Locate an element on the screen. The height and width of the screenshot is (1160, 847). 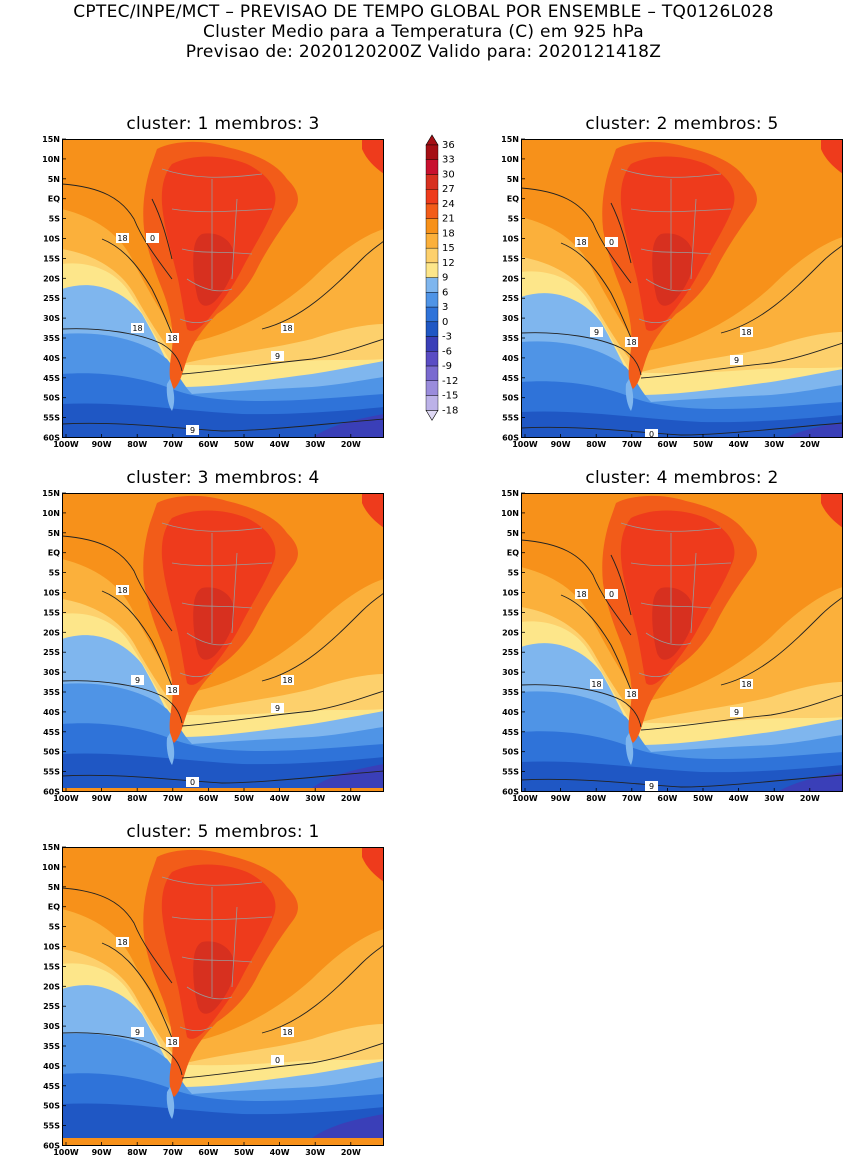
lon-tick-label: 30W is located at coordinates (315, 444).